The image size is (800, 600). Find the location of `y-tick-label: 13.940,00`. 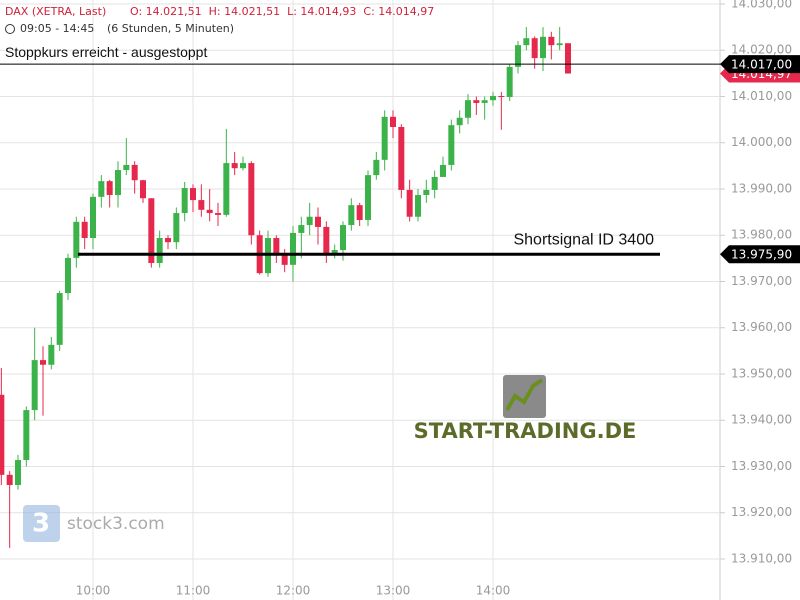

y-tick-label: 13.940,00 is located at coordinates (761, 420).